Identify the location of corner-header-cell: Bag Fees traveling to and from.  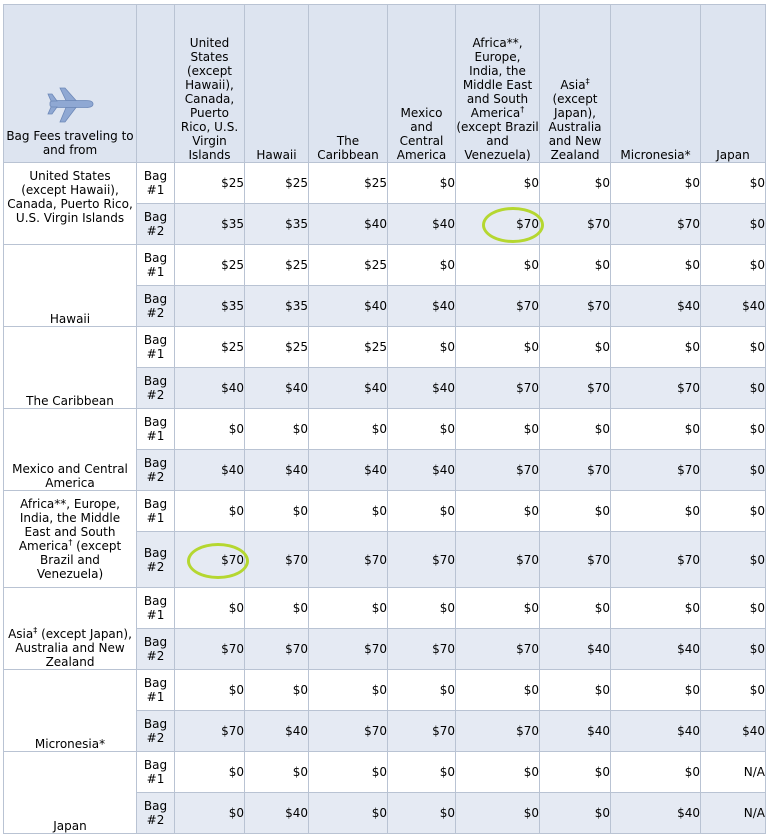
(70, 83).